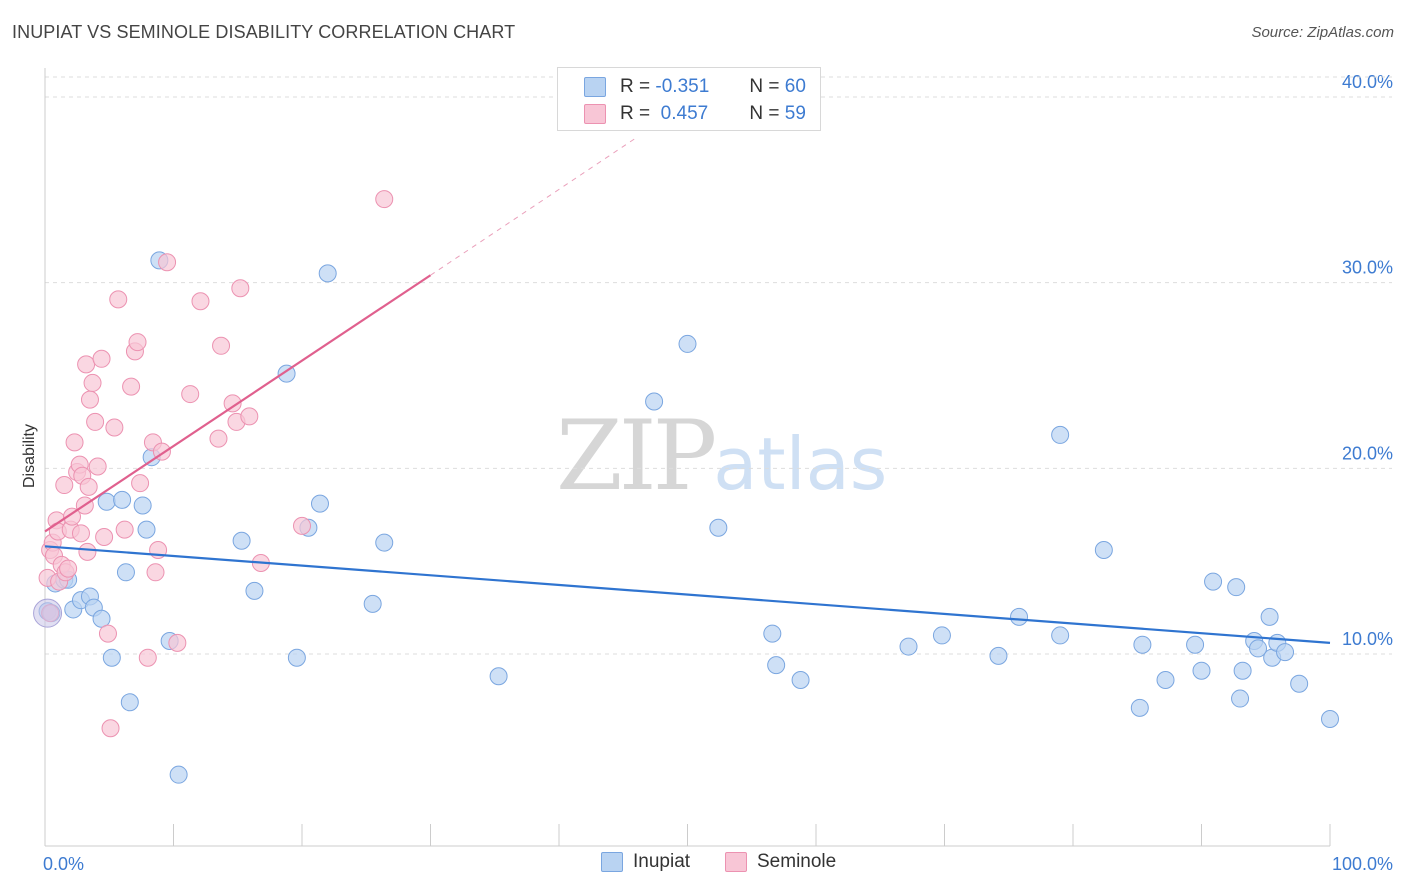 The width and height of the screenshot is (1406, 892). What do you see at coordinates (687, 594) in the screenshot?
I see `inupiat-trendline` at bounding box center [687, 594].